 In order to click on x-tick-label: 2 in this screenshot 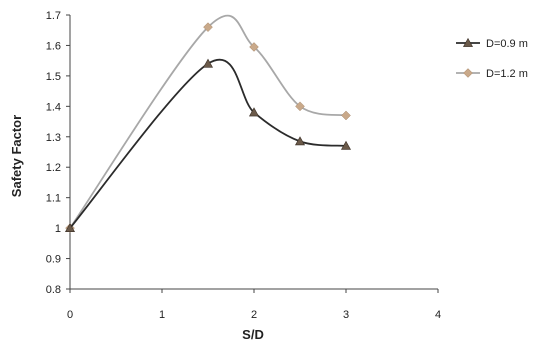, I will do `click(254, 315)`.